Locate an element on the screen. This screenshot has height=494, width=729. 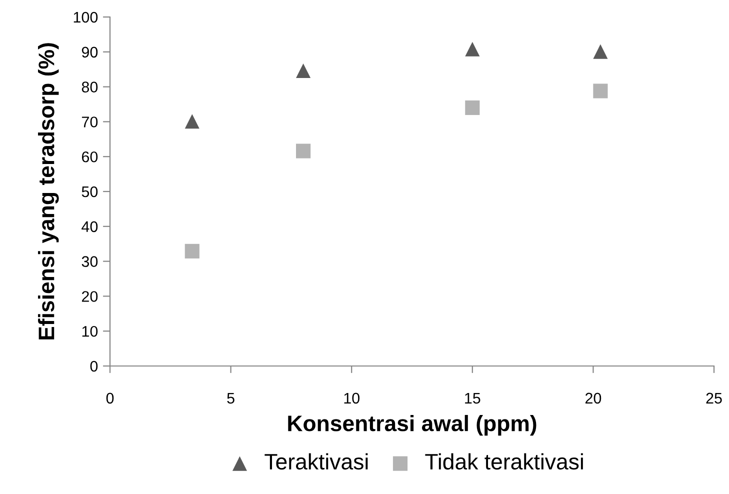
legend-label: Tidak teraktivasi is located at coordinates (504, 461).